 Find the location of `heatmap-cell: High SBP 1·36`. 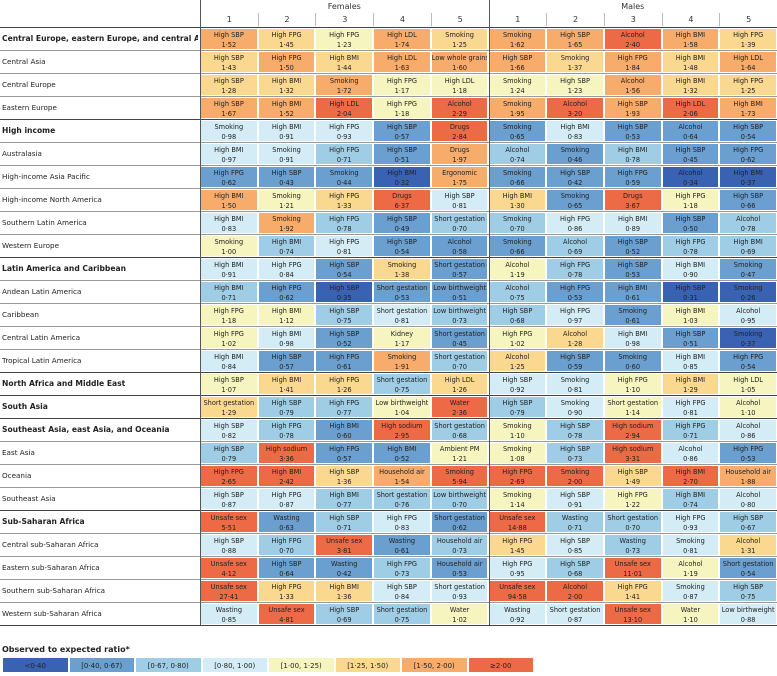

heatmap-cell: High SBP 1·36 is located at coordinates (344, 475).